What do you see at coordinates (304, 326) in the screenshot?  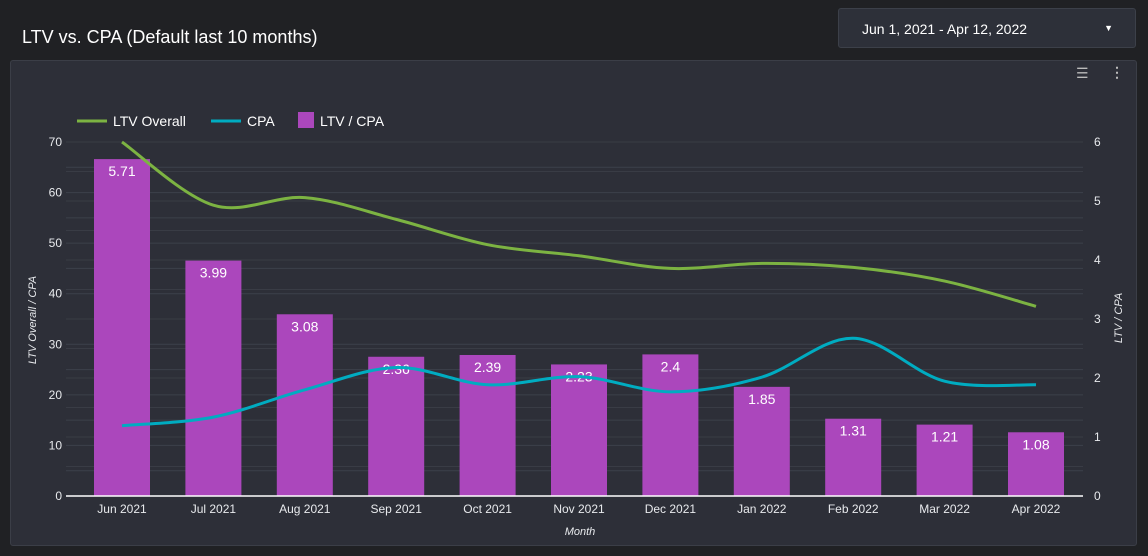 I see `bar-data-label: 3.08` at bounding box center [304, 326].